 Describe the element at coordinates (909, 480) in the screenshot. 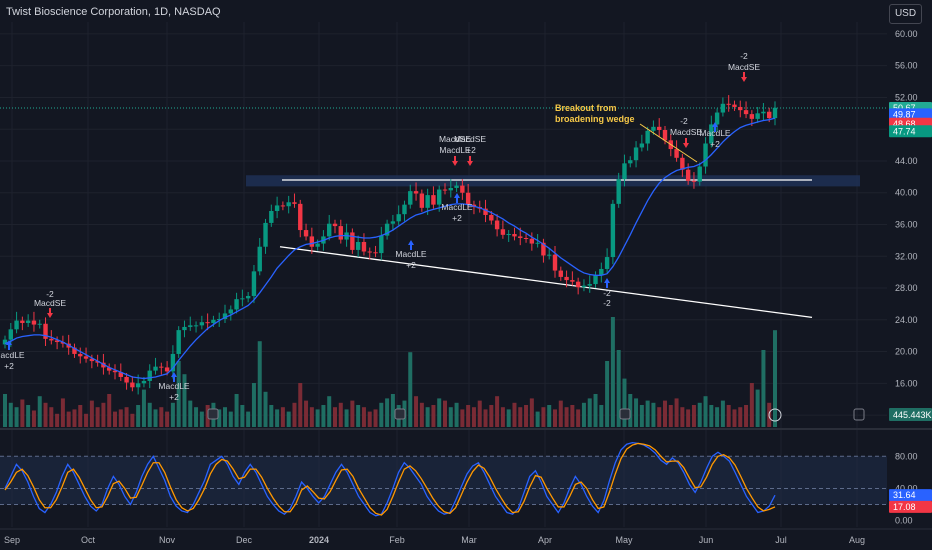

I see `osc-axis-bg` at that location.